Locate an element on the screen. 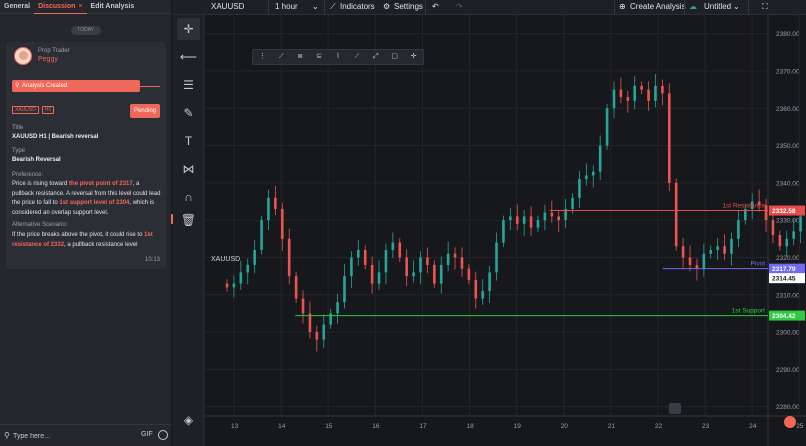 This screenshot has height=446, width=806. y-tick-label: 2330.00 is located at coordinates (788, 221).